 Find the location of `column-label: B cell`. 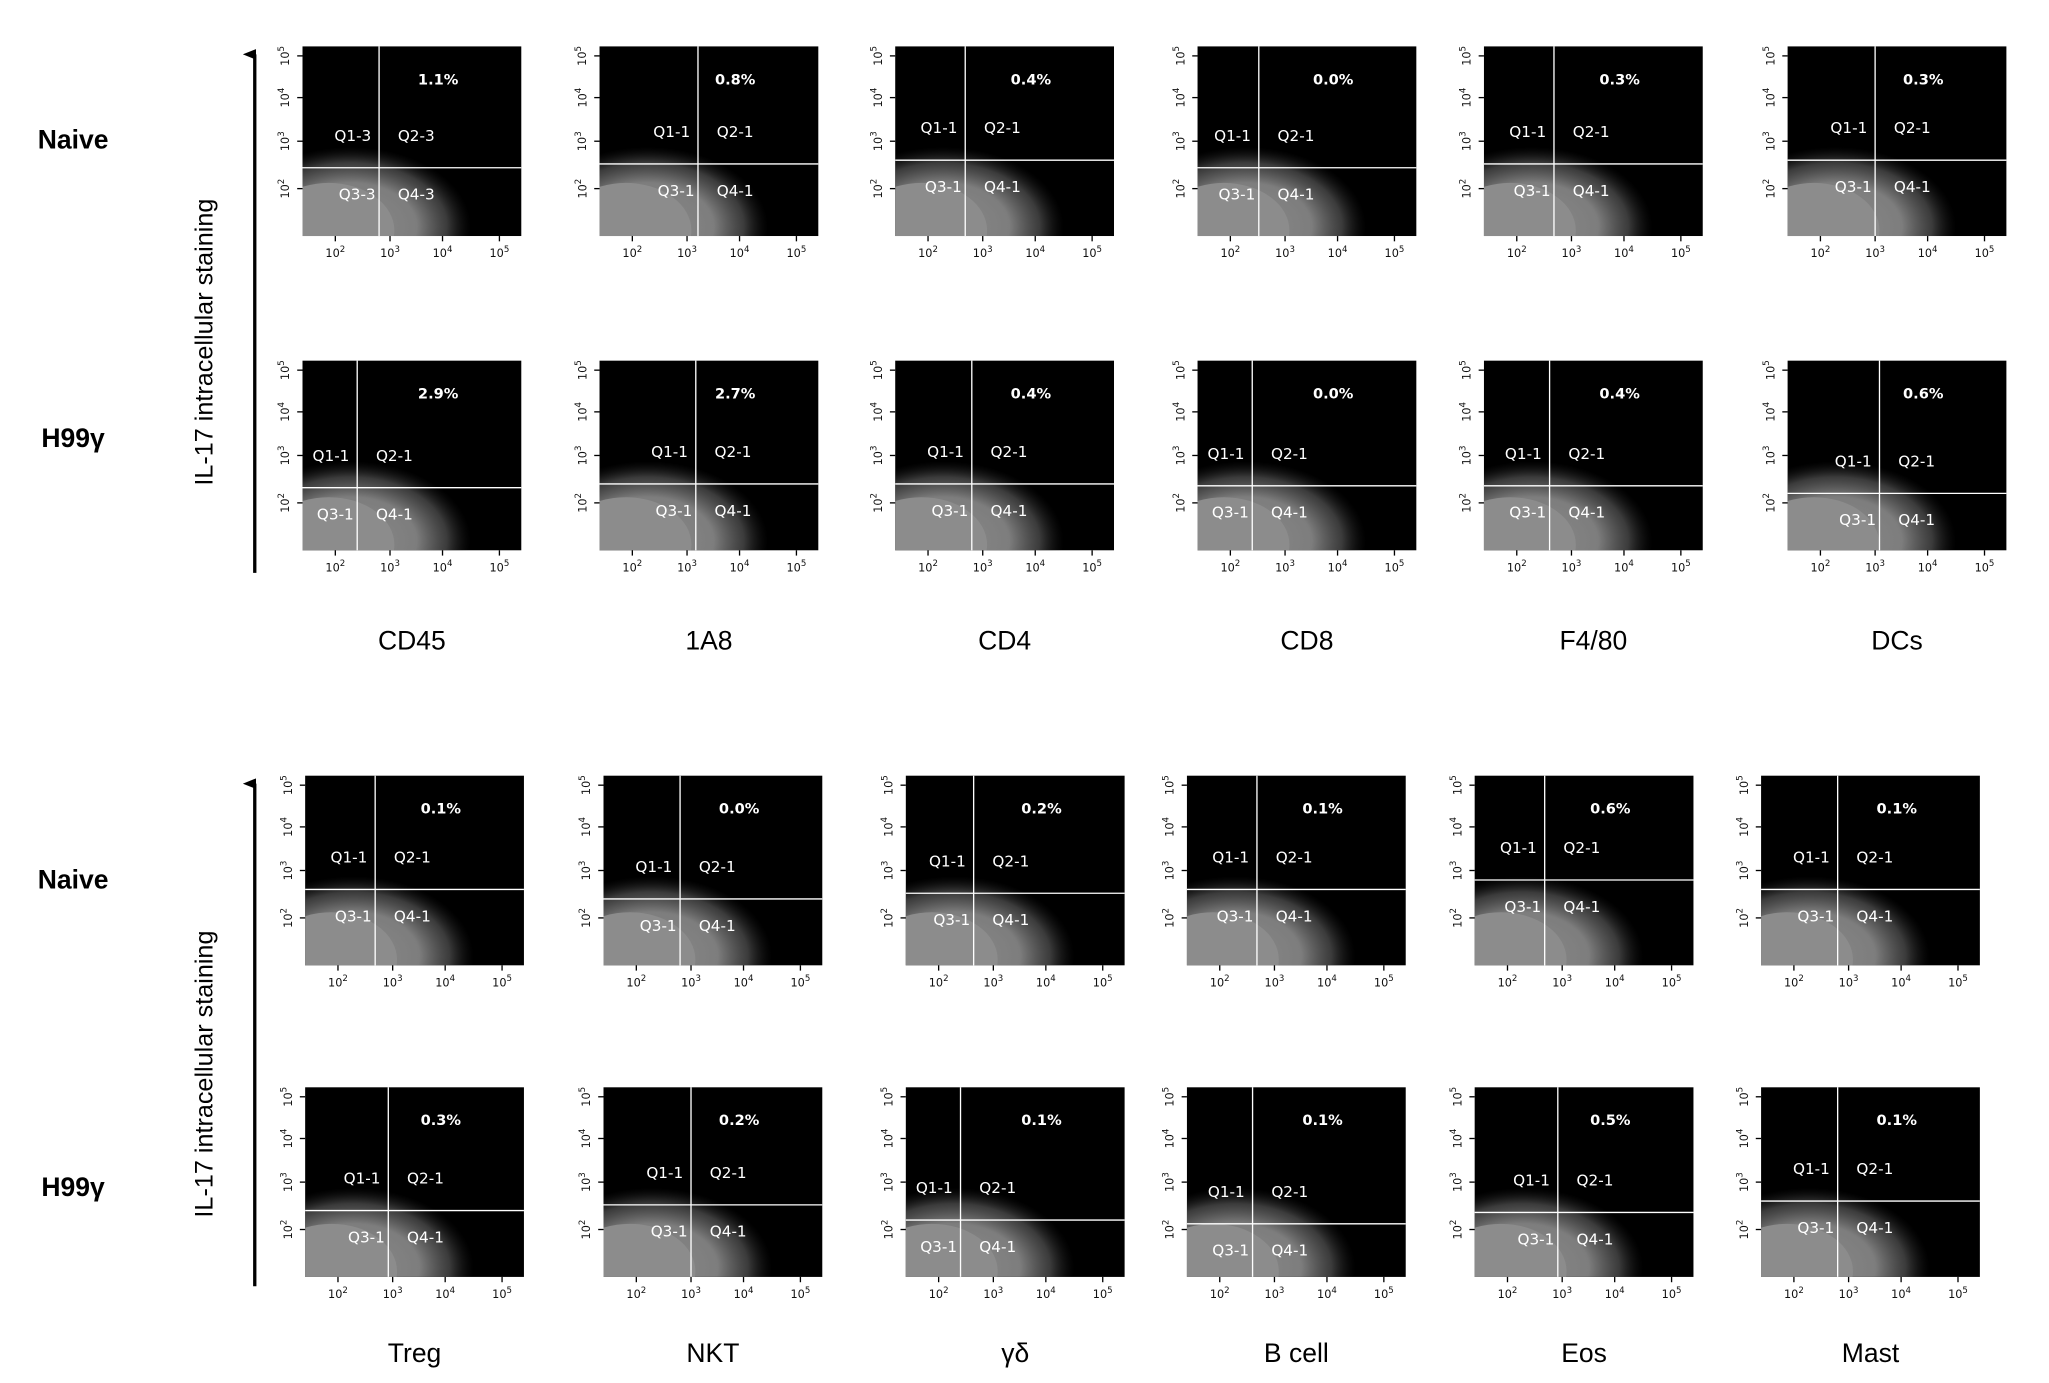

column-label: B cell is located at coordinates (1296, 1353).